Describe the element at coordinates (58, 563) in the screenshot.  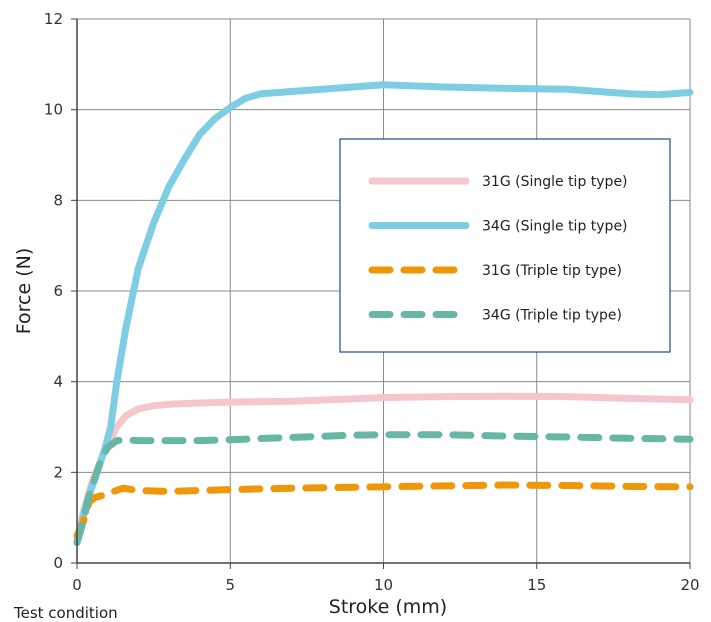
I see `y-tick-label: 0` at that location.